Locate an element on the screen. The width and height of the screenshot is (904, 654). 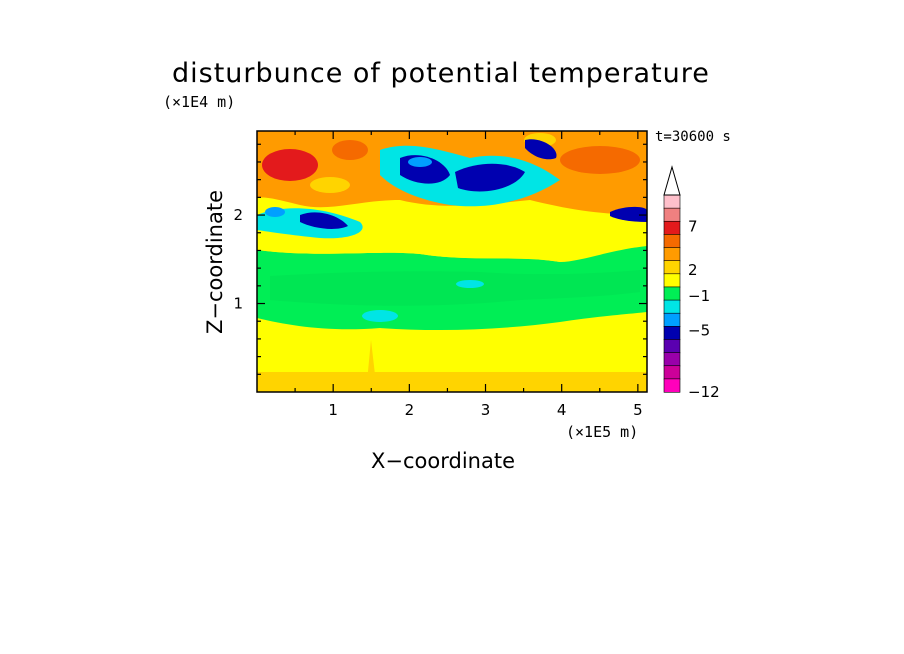
x-tick-label: 1 is located at coordinates (333, 410).